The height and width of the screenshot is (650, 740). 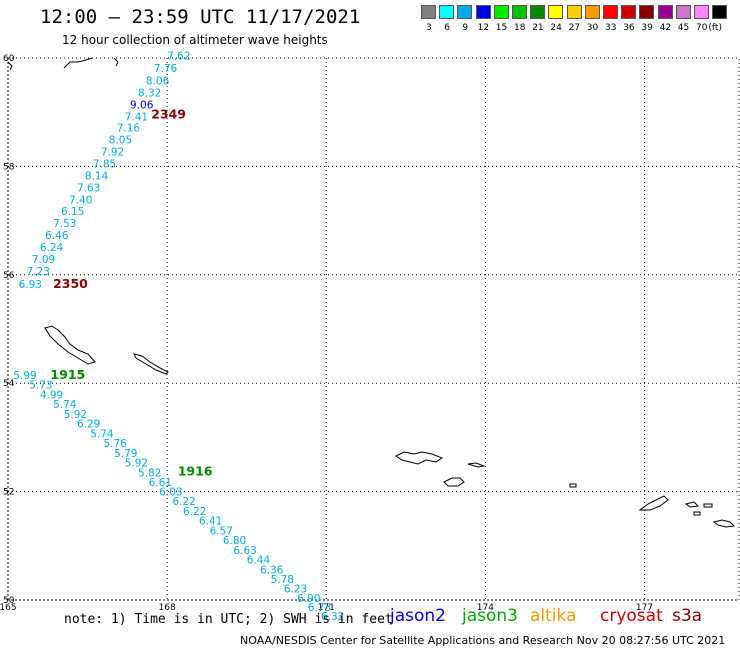 I want to click on wave-height-label: 8.14, so click(x=97, y=176).